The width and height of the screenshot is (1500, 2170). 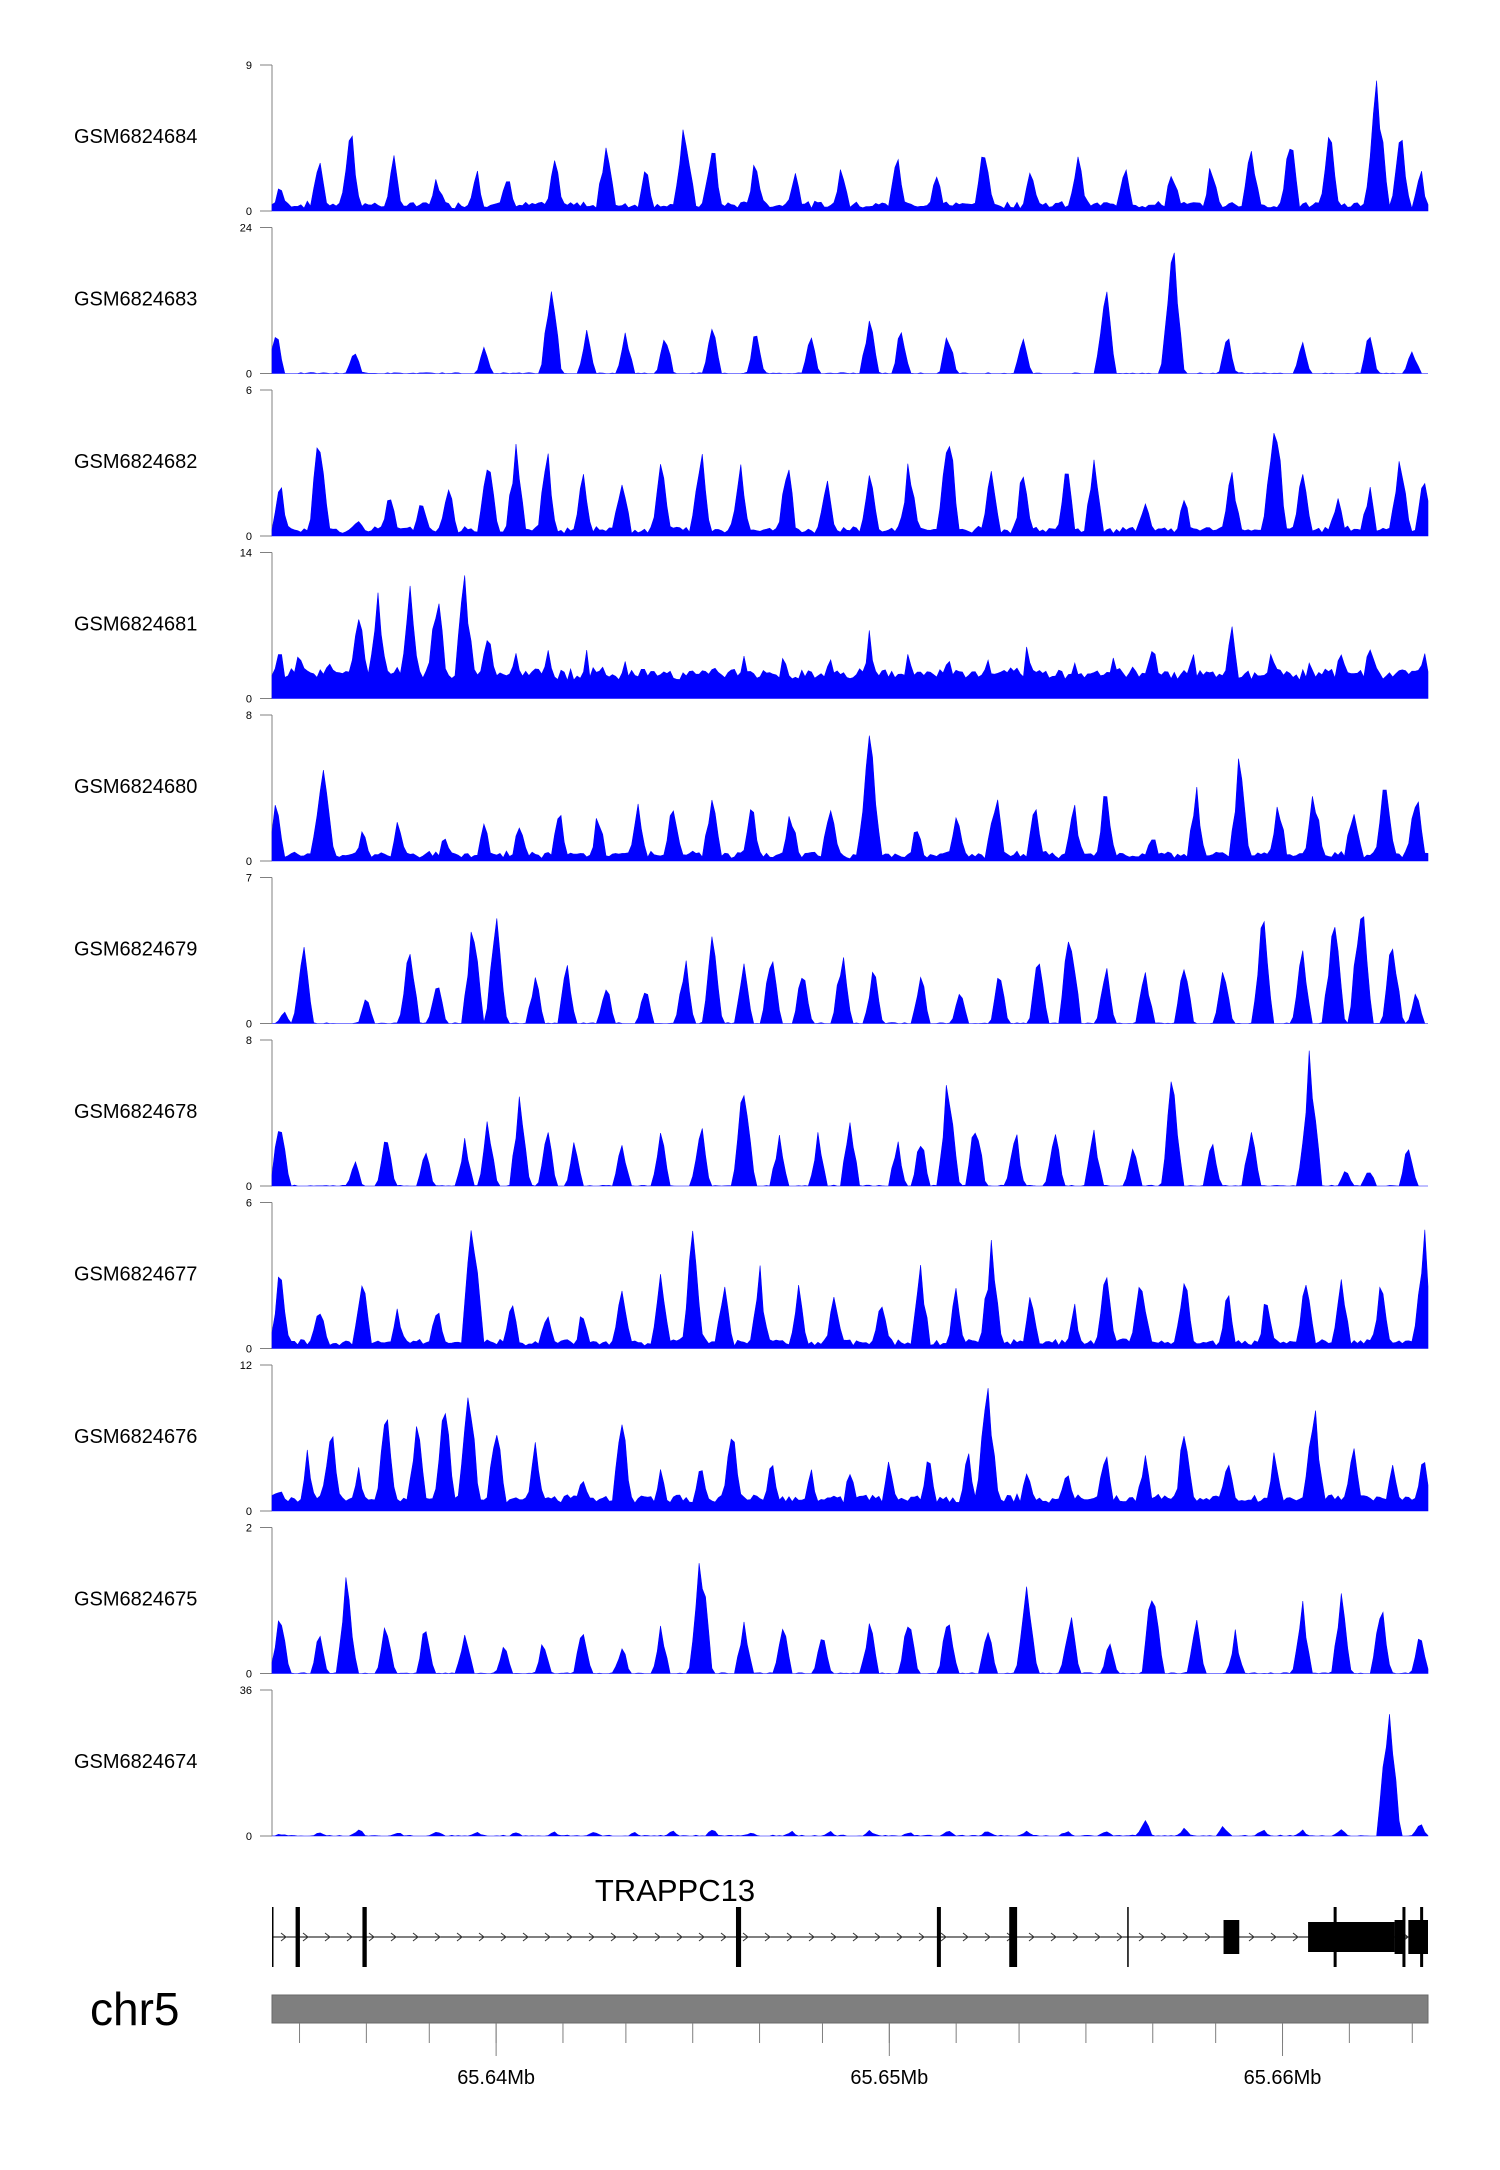 What do you see at coordinates (751, 1764) in the screenshot?
I see `track-GSM6824674: GSM6824674 36 0` at bounding box center [751, 1764].